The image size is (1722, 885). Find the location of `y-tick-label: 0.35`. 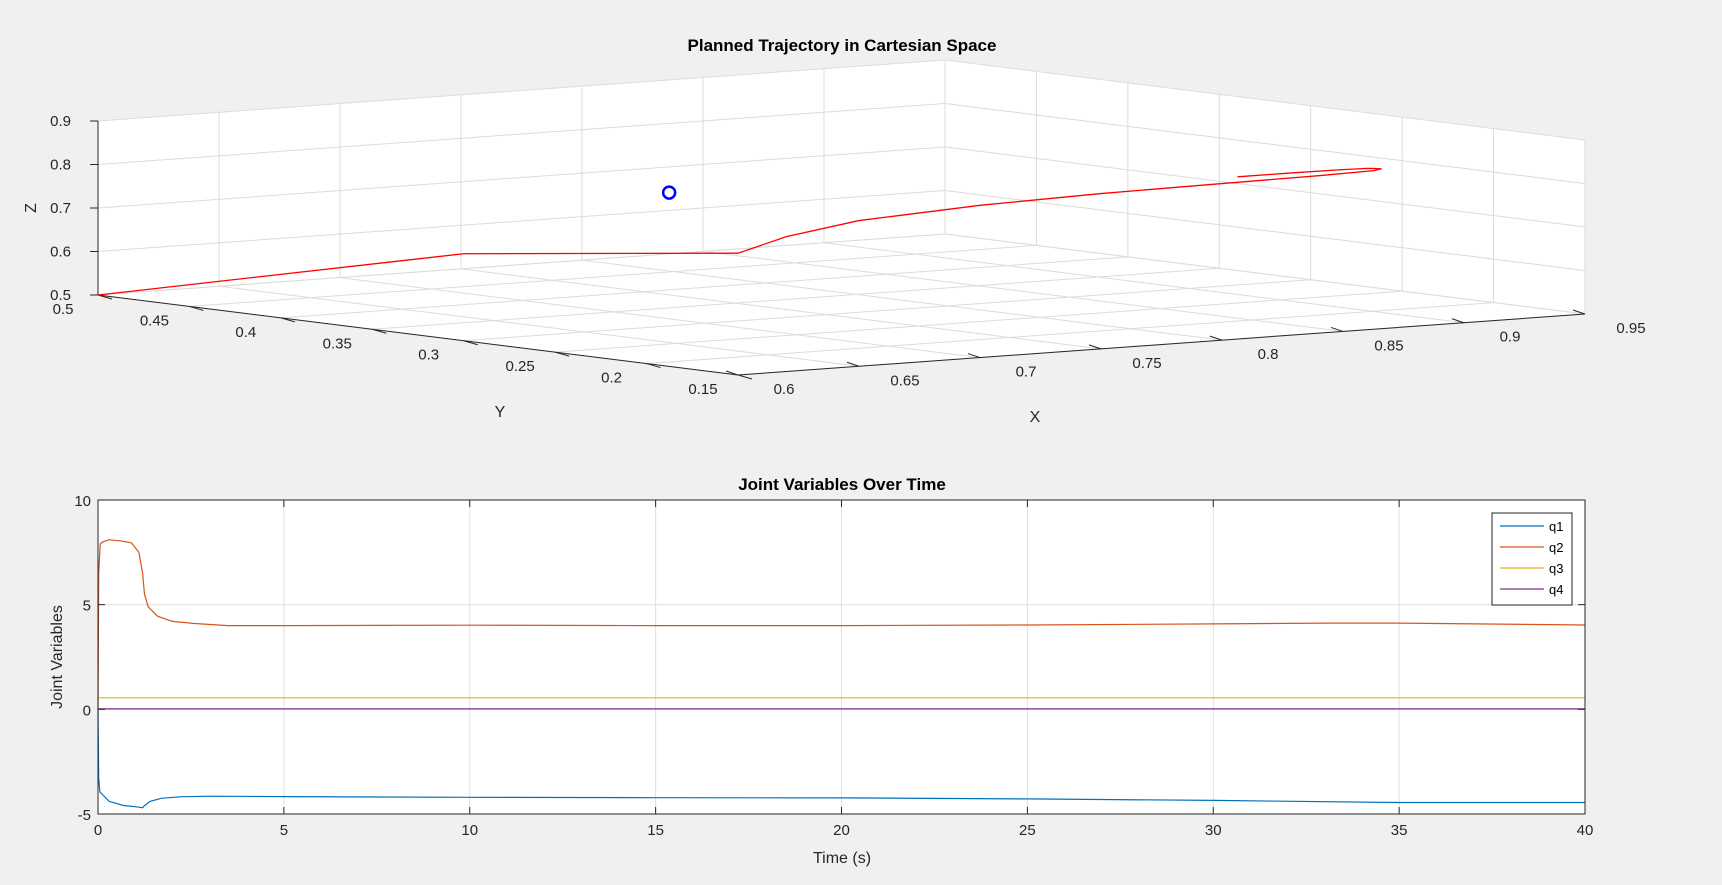

y-tick-label: 0.35 is located at coordinates (337, 343).